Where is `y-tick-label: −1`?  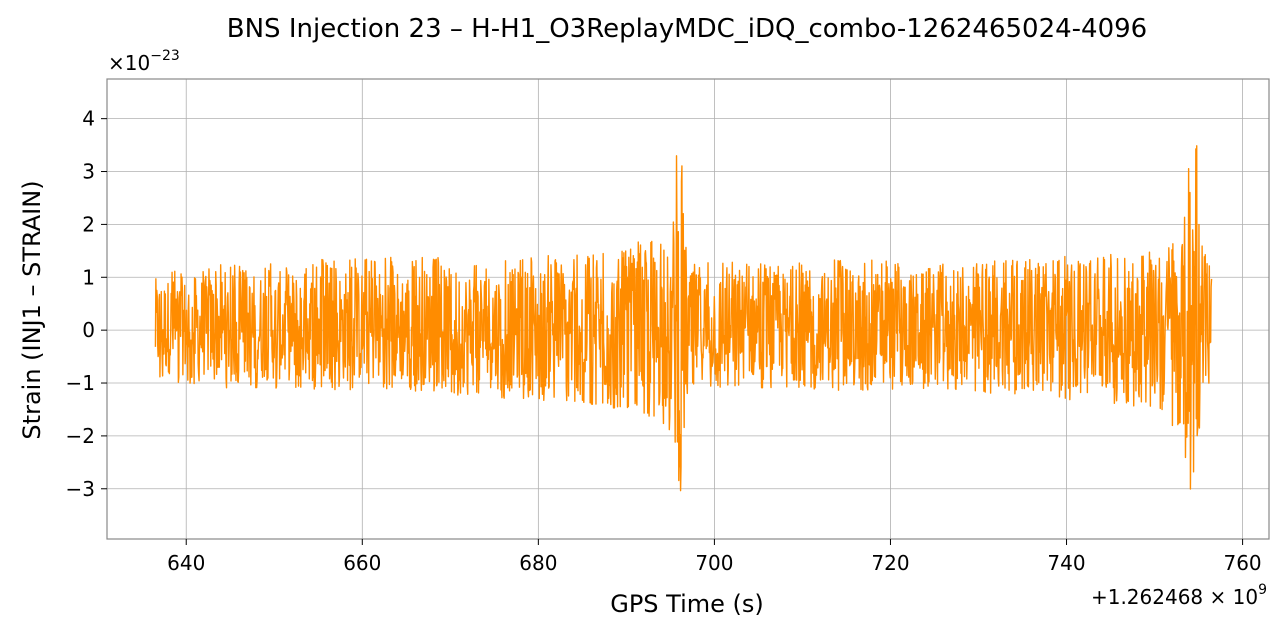 y-tick-label: −1 is located at coordinates (80, 383).